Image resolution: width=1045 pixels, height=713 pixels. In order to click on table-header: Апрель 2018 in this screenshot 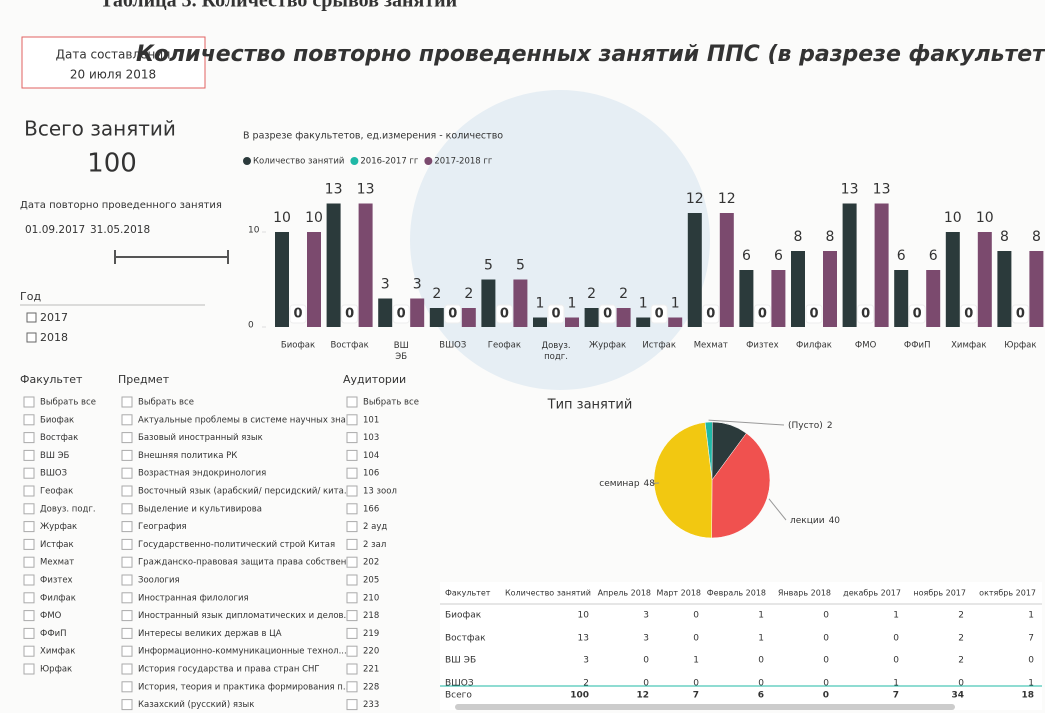, I will do `click(624, 593)`.